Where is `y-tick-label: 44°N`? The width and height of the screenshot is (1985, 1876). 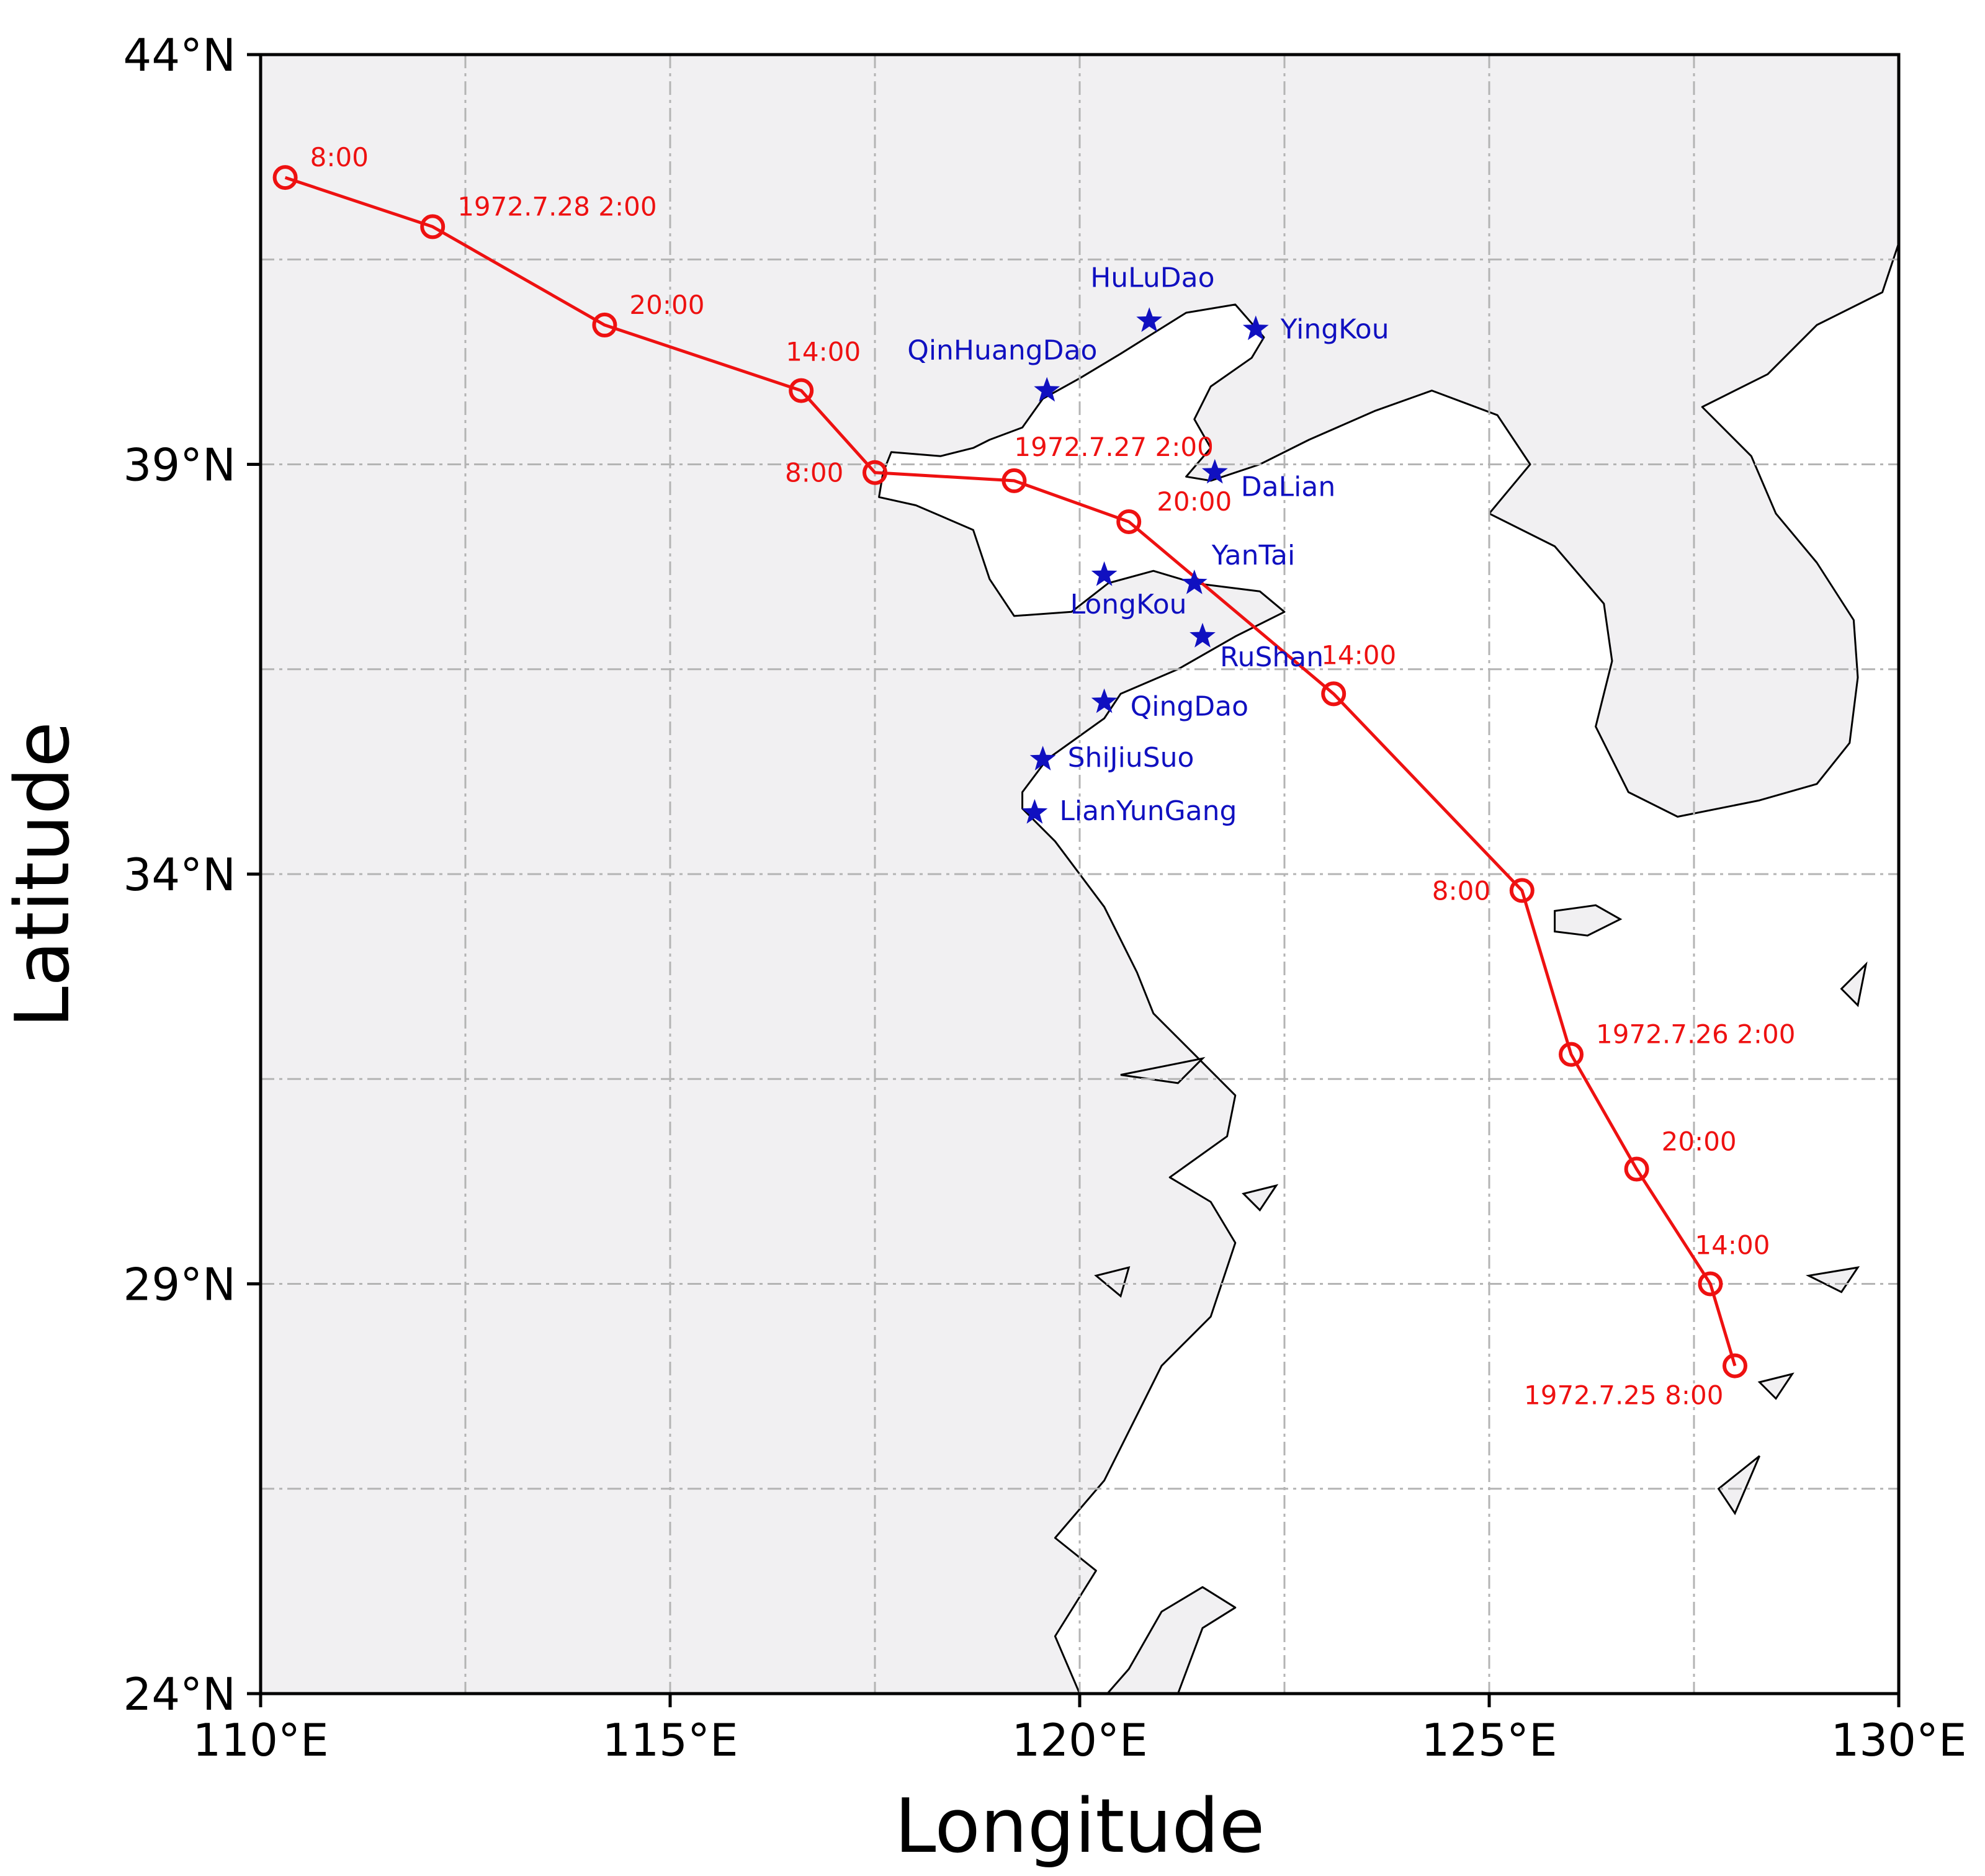
y-tick-label: 44°N is located at coordinates (180, 55).